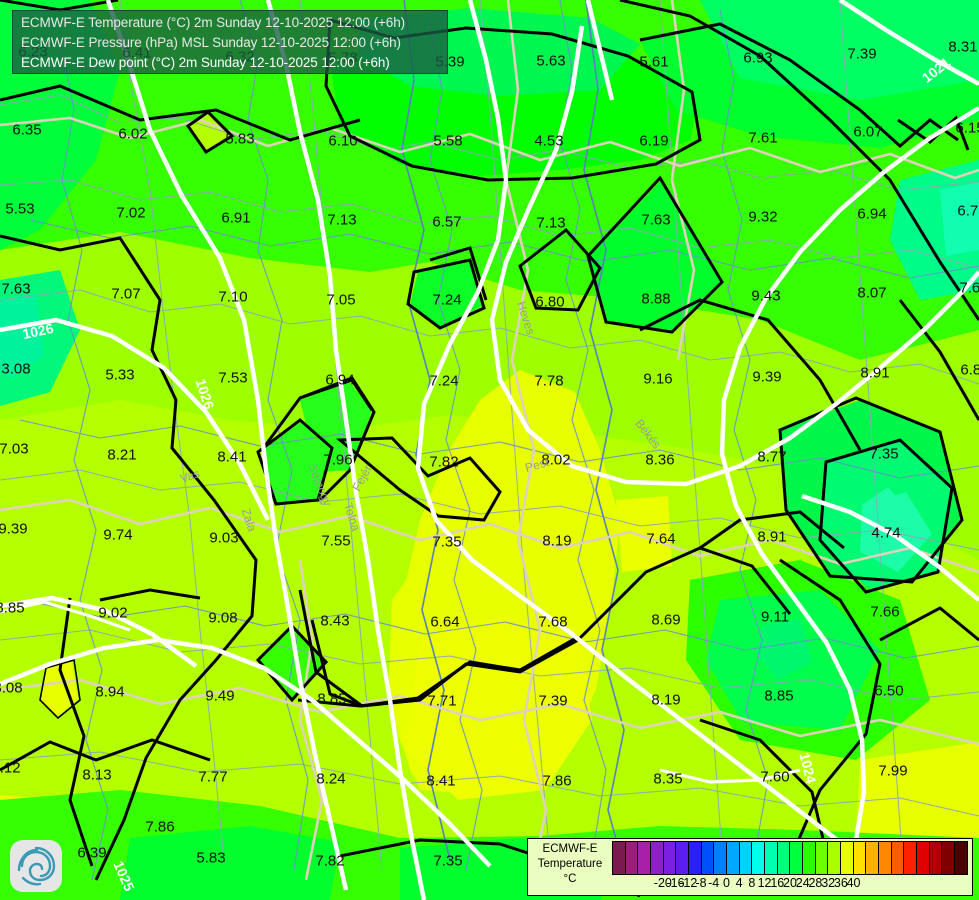 The image size is (979, 900). I want to click on color-bar-tick: 8, so click(752, 883).